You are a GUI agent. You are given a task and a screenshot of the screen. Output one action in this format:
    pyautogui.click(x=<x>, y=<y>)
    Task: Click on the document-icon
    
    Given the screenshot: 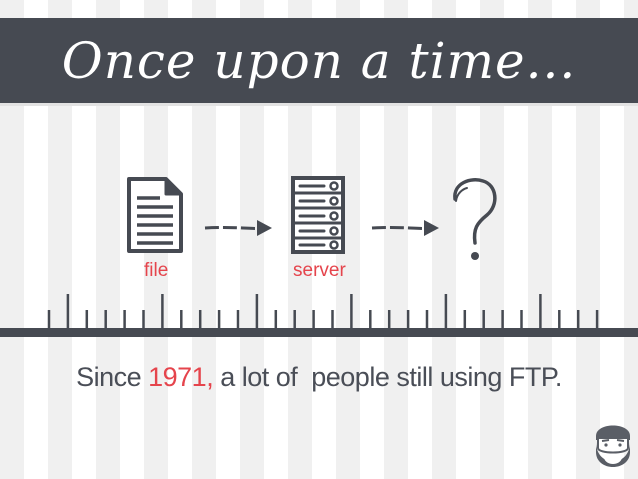 What is the action you would take?
    pyautogui.click(x=155, y=215)
    